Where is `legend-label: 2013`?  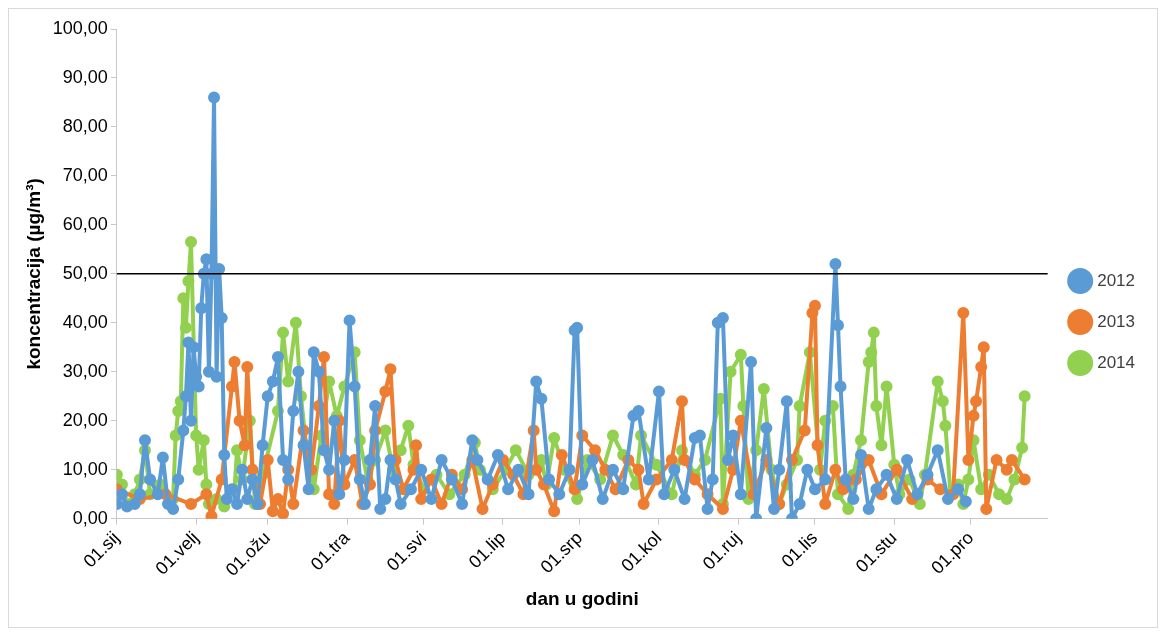 legend-label: 2013 is located at coordinates (1116, 321).